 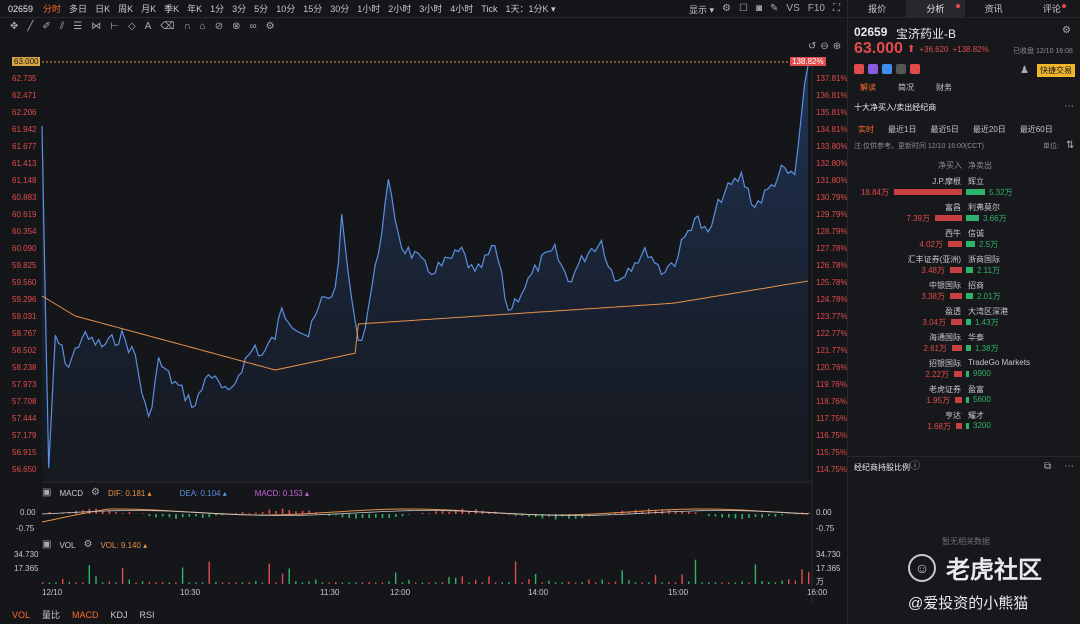 What do you see at coordinates (877, 8) in the screenshot?
I see `tab-quote: 报价` at bounding box center [877, 8].